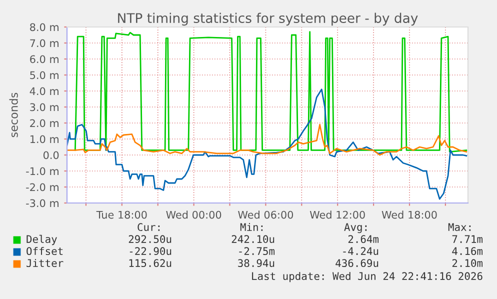 This screenshot has width=497, height=299. Describe the element at coordinates (45, 263) in the screenshot. I see `legend-label: Jitter` at that location.